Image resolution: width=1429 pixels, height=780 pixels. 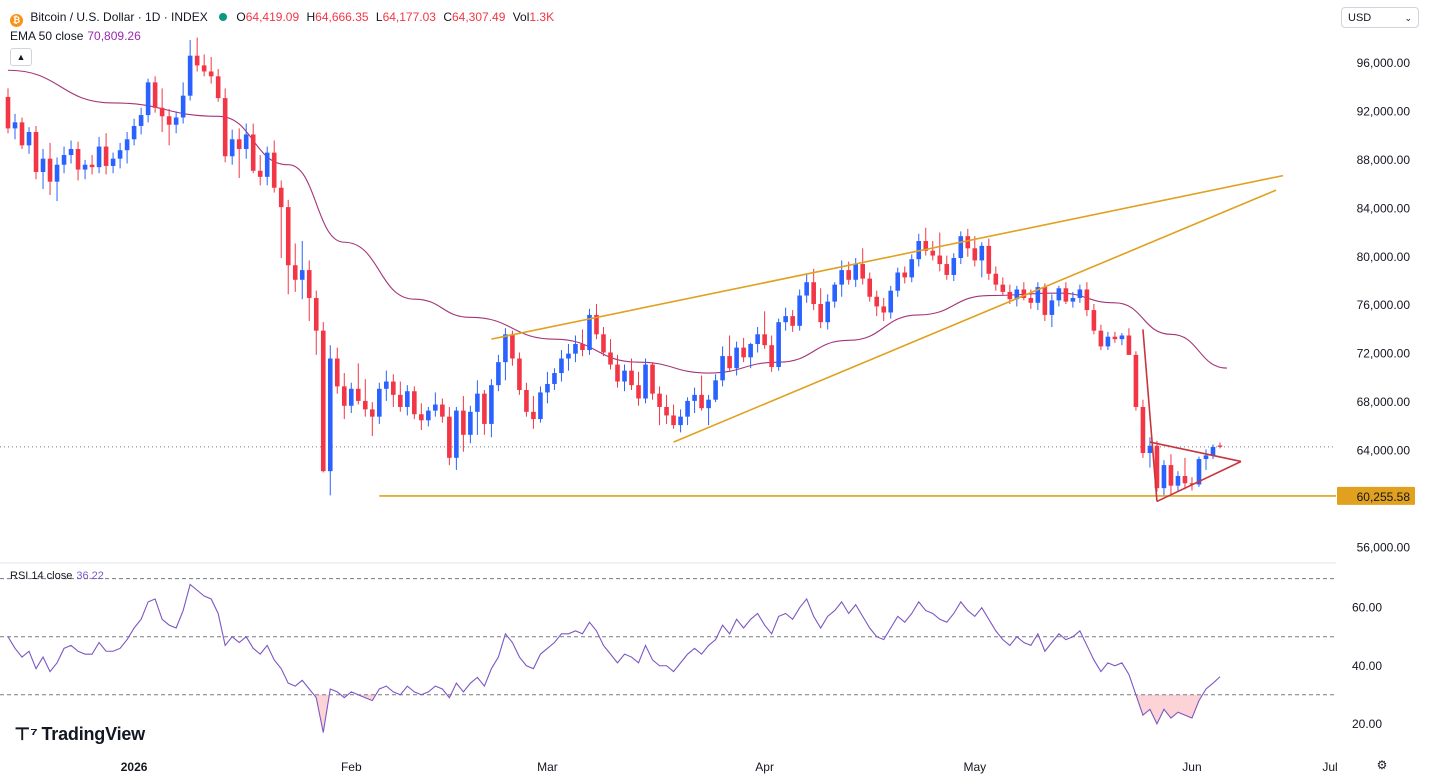 What do you see at coordinates (90, 576) in the screenshot?
I see `rsi-value: 36.22` at bounding box center [90, 576].